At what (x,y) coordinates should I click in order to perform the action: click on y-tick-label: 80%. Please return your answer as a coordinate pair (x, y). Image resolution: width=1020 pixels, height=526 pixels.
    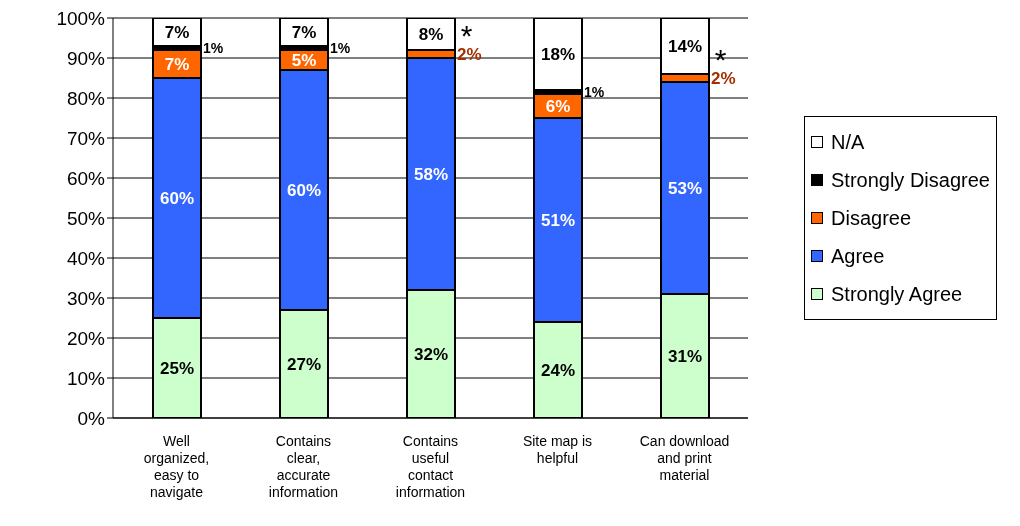
    Looking at the image, I should click on (86, 98).